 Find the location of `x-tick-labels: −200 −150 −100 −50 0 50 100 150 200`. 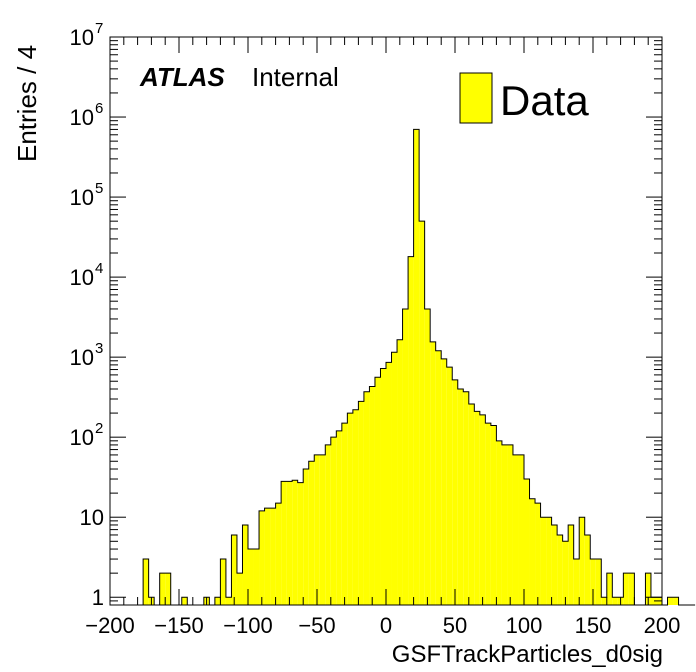

x-tick-labels: −200 −150 −100 −50 0 50 100 150 200 is located at coordinates (382, 625).